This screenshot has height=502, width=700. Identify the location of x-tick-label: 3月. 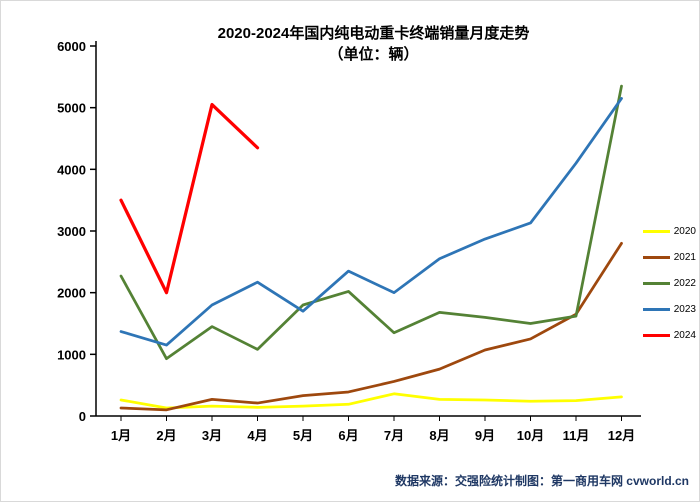
(212, 435).